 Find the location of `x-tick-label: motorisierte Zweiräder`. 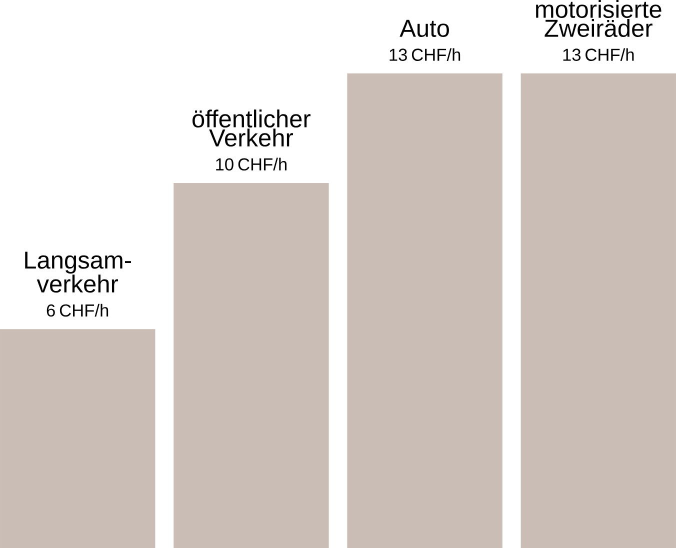

x-tick-label: motorisierte Zweiräder is located at coordinates (599, 18).